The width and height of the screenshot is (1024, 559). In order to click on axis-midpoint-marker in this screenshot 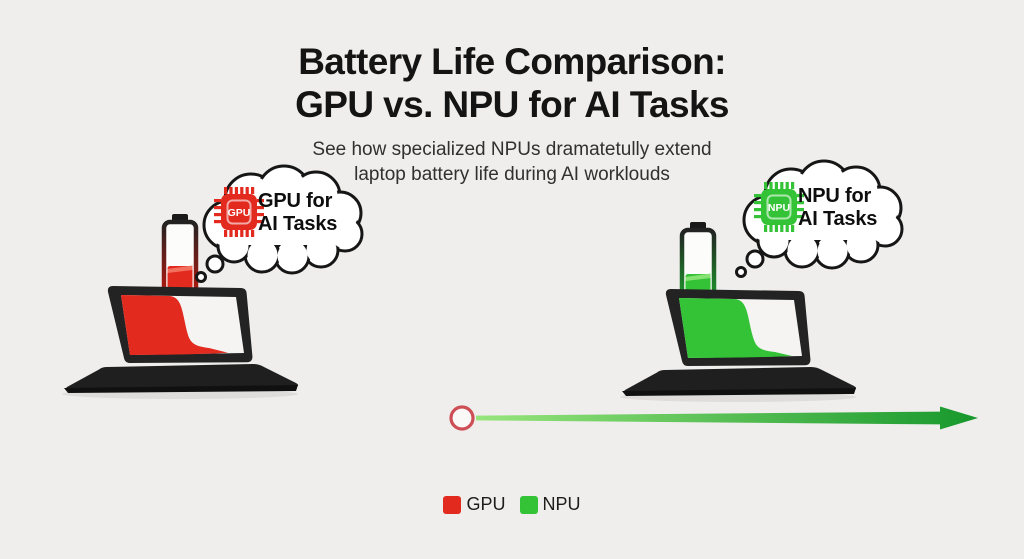, I will do `click(462, 418)`.